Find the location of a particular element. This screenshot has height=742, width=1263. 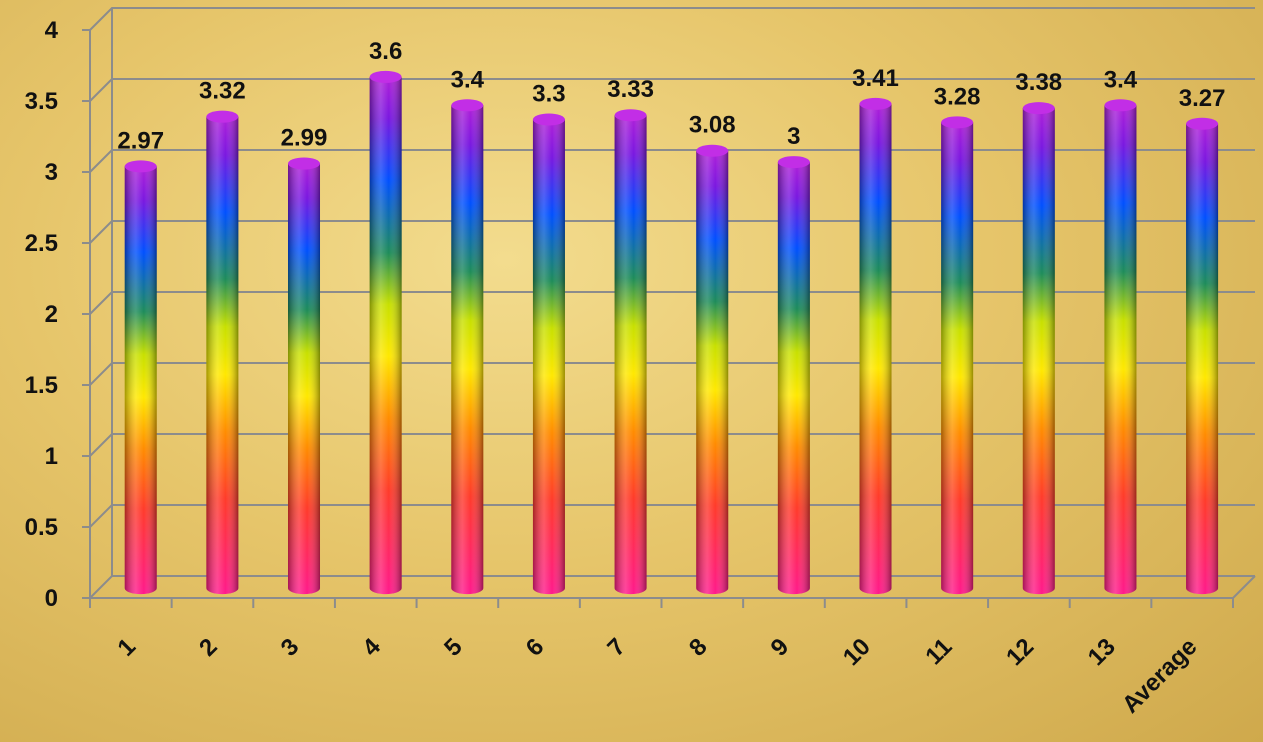

data-label: 3.6 is located at coordinates (385, 51).